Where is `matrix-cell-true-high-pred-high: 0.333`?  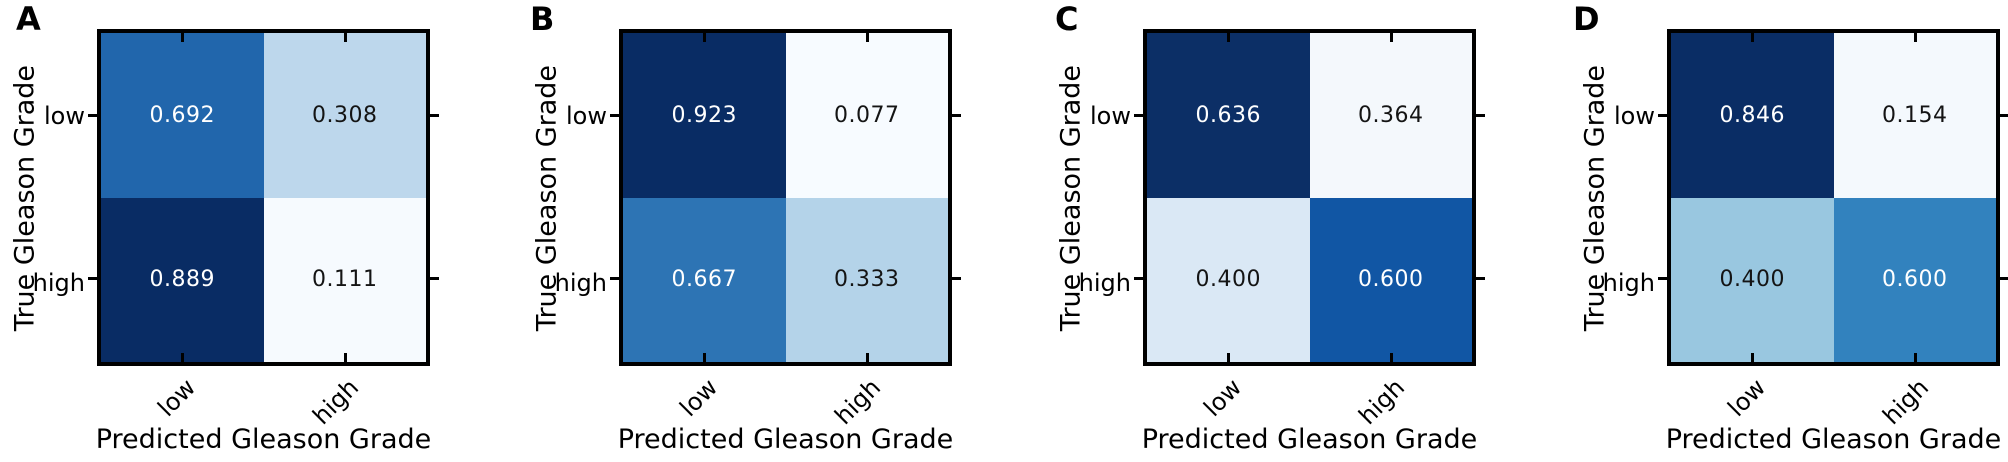
matrix-cell-true-high-pred-high: 0.333 is located at coordinates (866, 279).